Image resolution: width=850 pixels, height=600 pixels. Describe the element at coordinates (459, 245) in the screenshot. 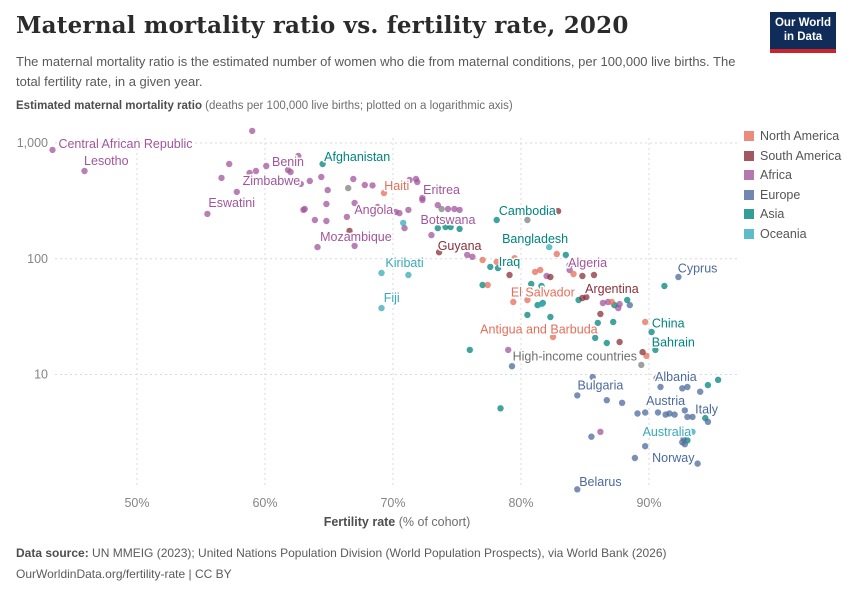

I see `country-label: Guyana` at that location.